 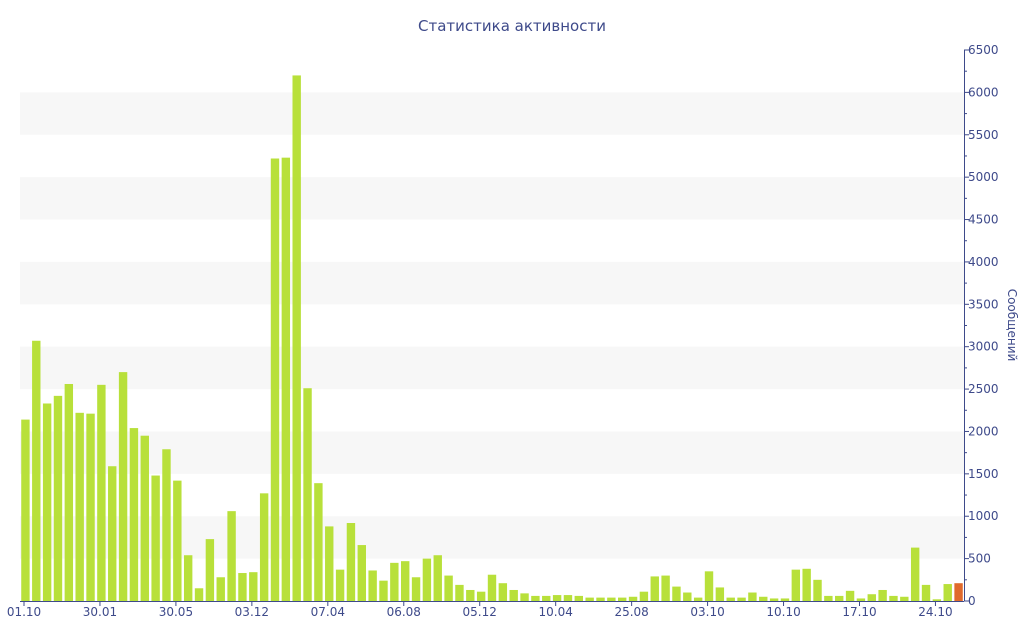 I want to click on y-axis-label: Сообщений, so click(x=1012, y=325).